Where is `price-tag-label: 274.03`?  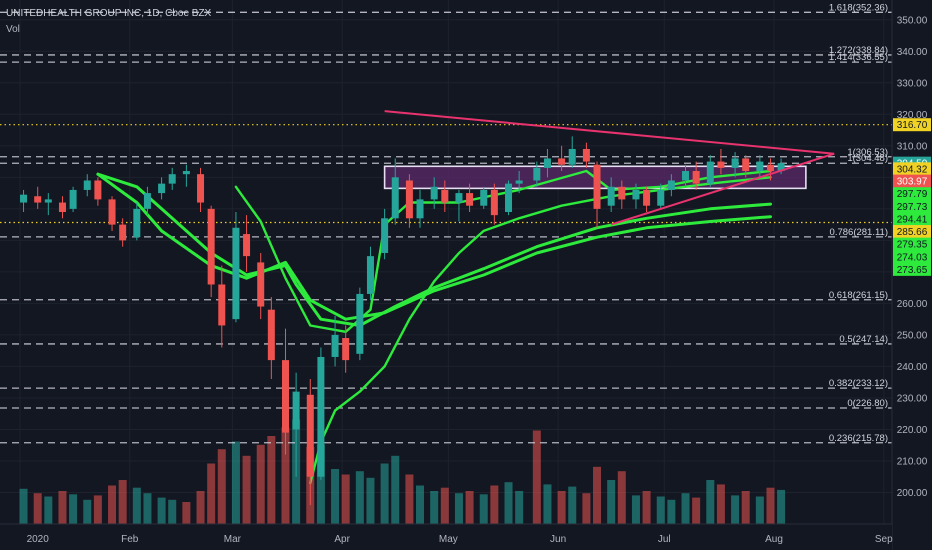 price-tag-label: 274.03 is located at coordinates (912, 257).